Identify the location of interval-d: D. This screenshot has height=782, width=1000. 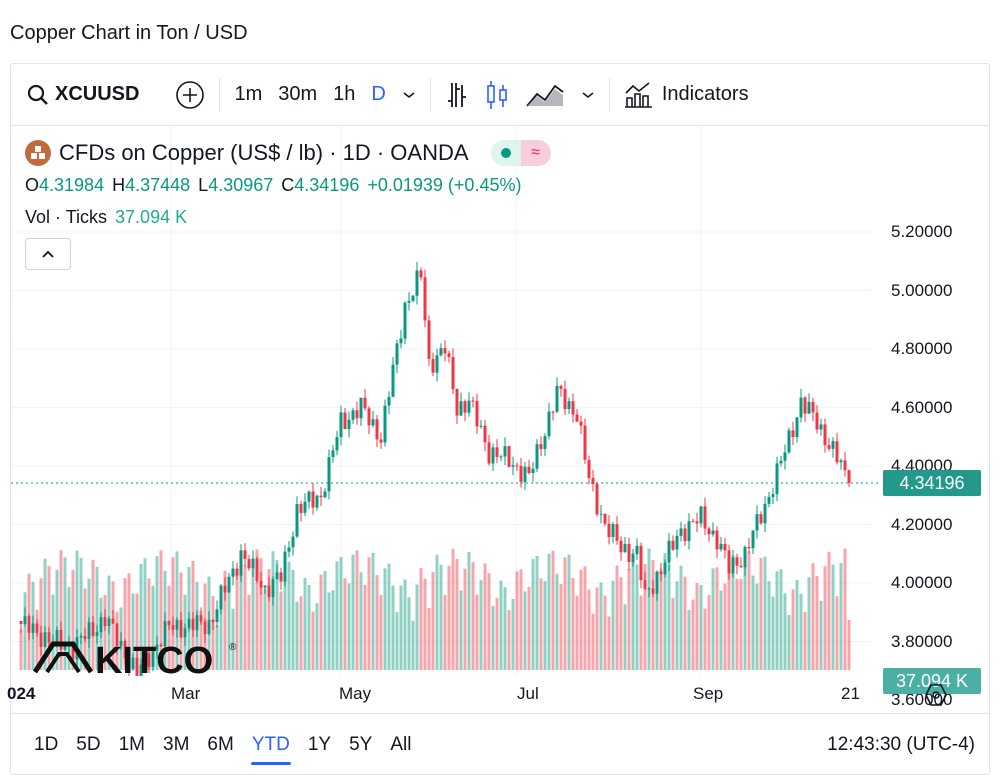
(378, 94).